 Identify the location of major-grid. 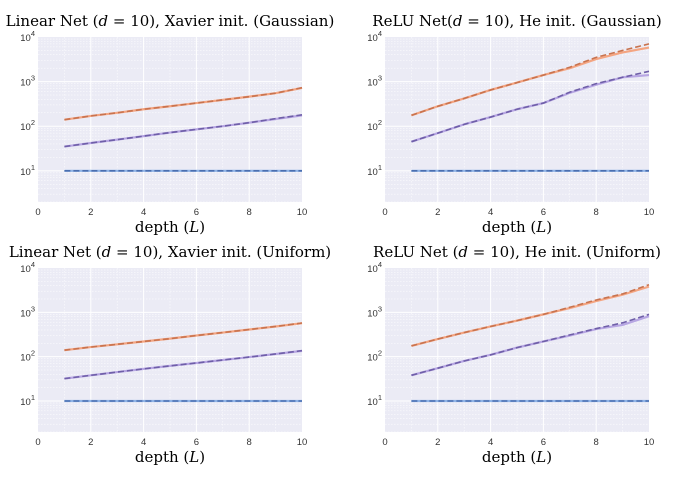
(170, 350).